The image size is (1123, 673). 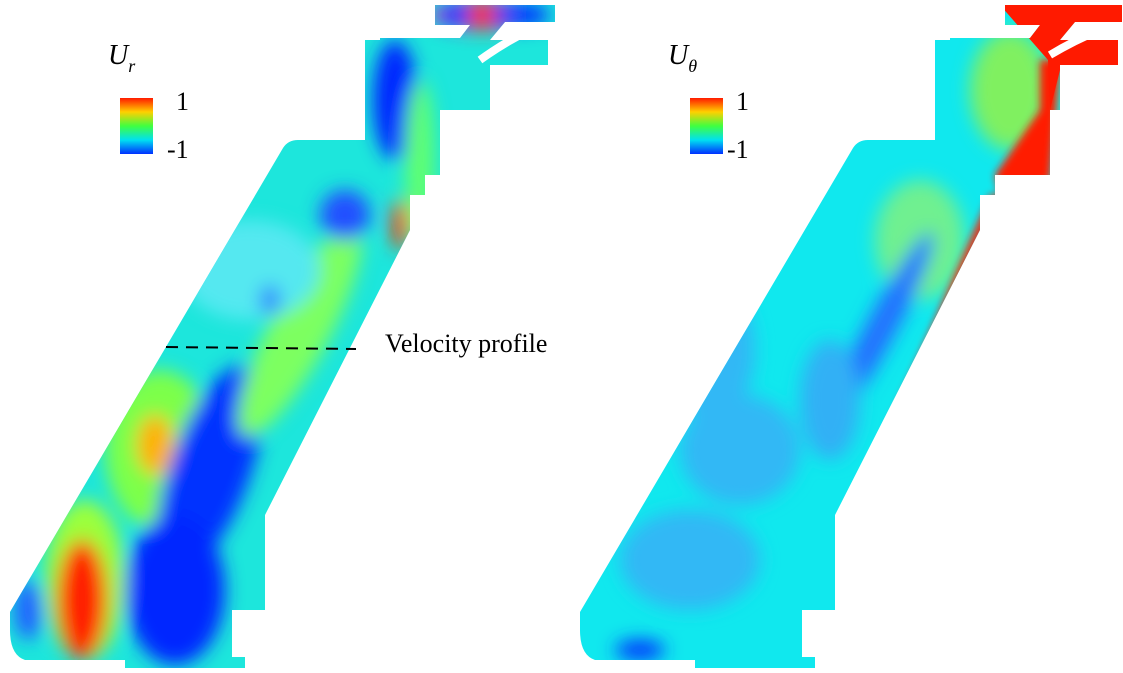 What do you see at coordinates (682, 58) in the screenshot?
I see `utheta-symbol: Uθ` at bounding box center [682, 58].